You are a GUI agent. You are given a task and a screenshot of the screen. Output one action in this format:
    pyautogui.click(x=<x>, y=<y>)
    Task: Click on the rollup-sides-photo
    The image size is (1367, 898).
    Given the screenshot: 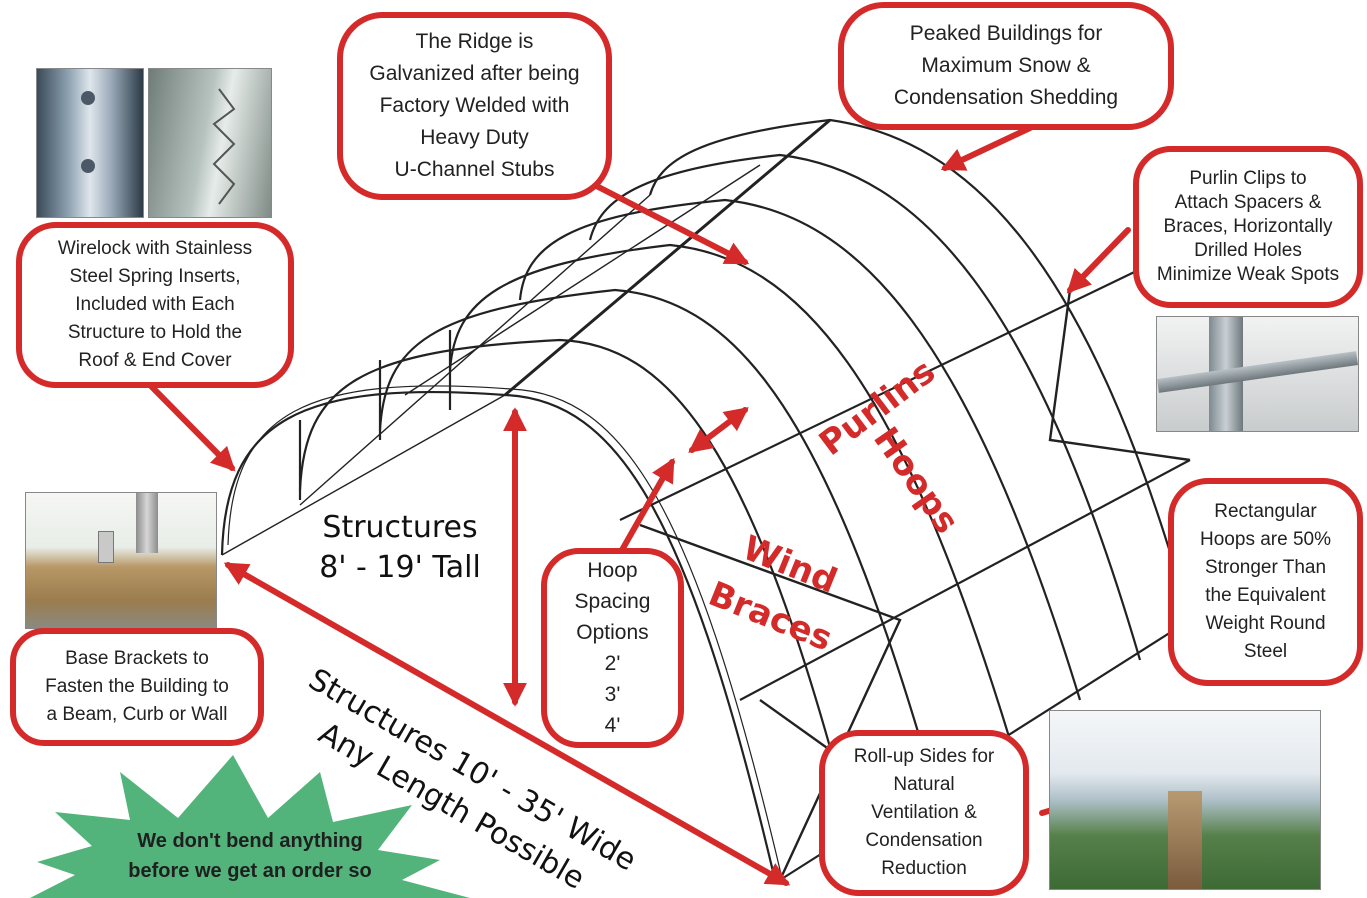 What is the action you would take?
    pyautogui.click(x=1185, y=800)
    